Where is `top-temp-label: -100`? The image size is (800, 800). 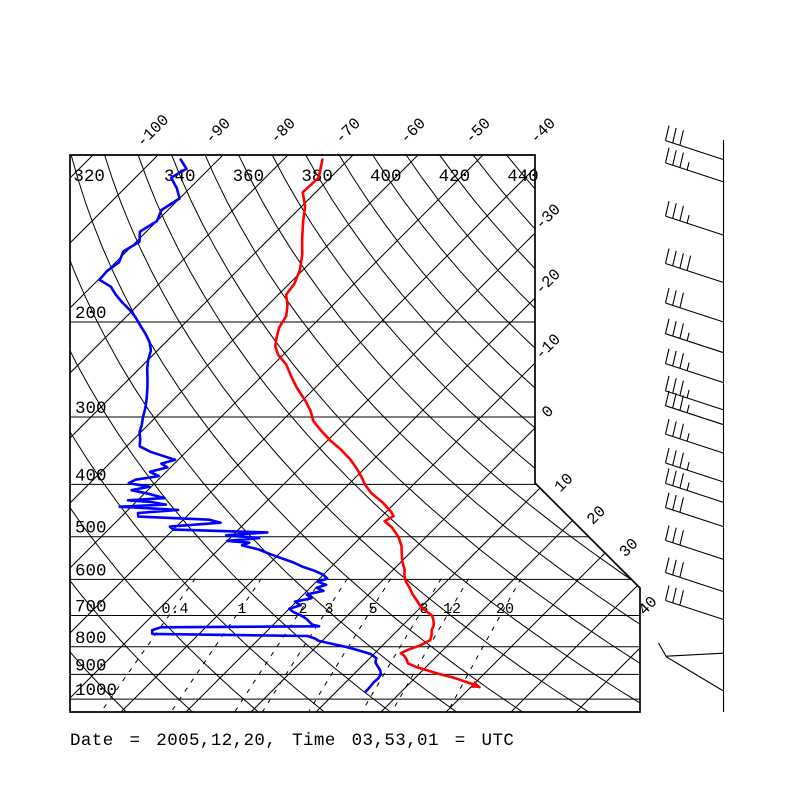
top-temp-label: -100 is located at coordinates (153, 131).